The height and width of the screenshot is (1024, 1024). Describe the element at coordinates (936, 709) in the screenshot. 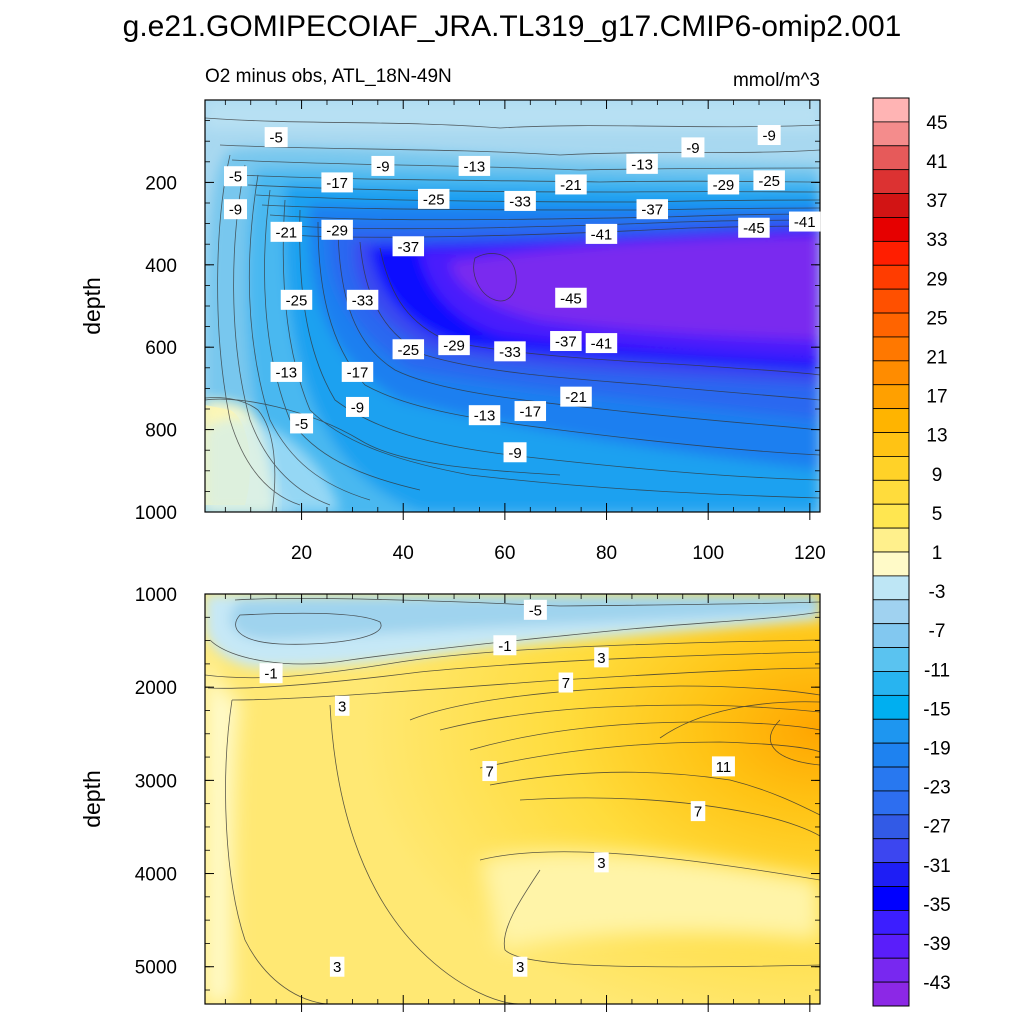

I see `colorbar-label: -15` at that location.